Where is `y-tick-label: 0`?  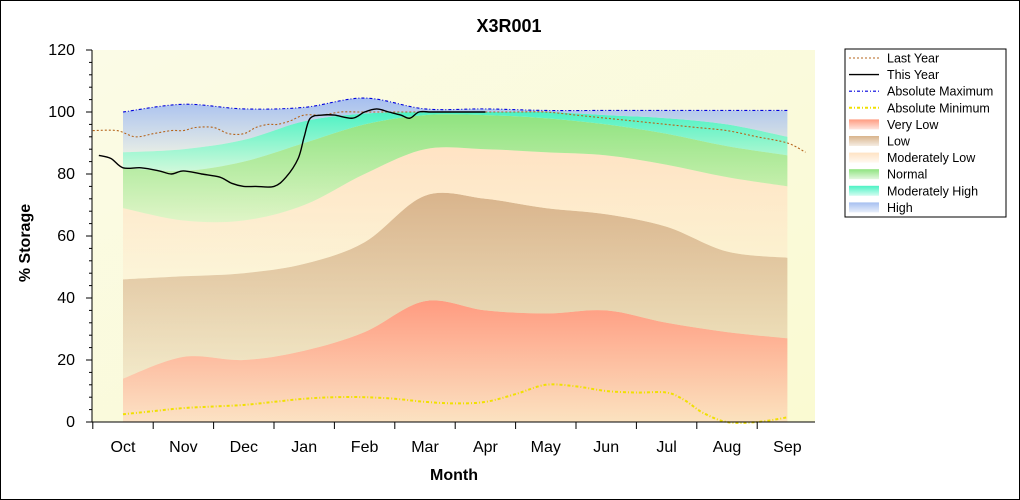 y-tick-label: 0 is located at coordinates (70, 422).